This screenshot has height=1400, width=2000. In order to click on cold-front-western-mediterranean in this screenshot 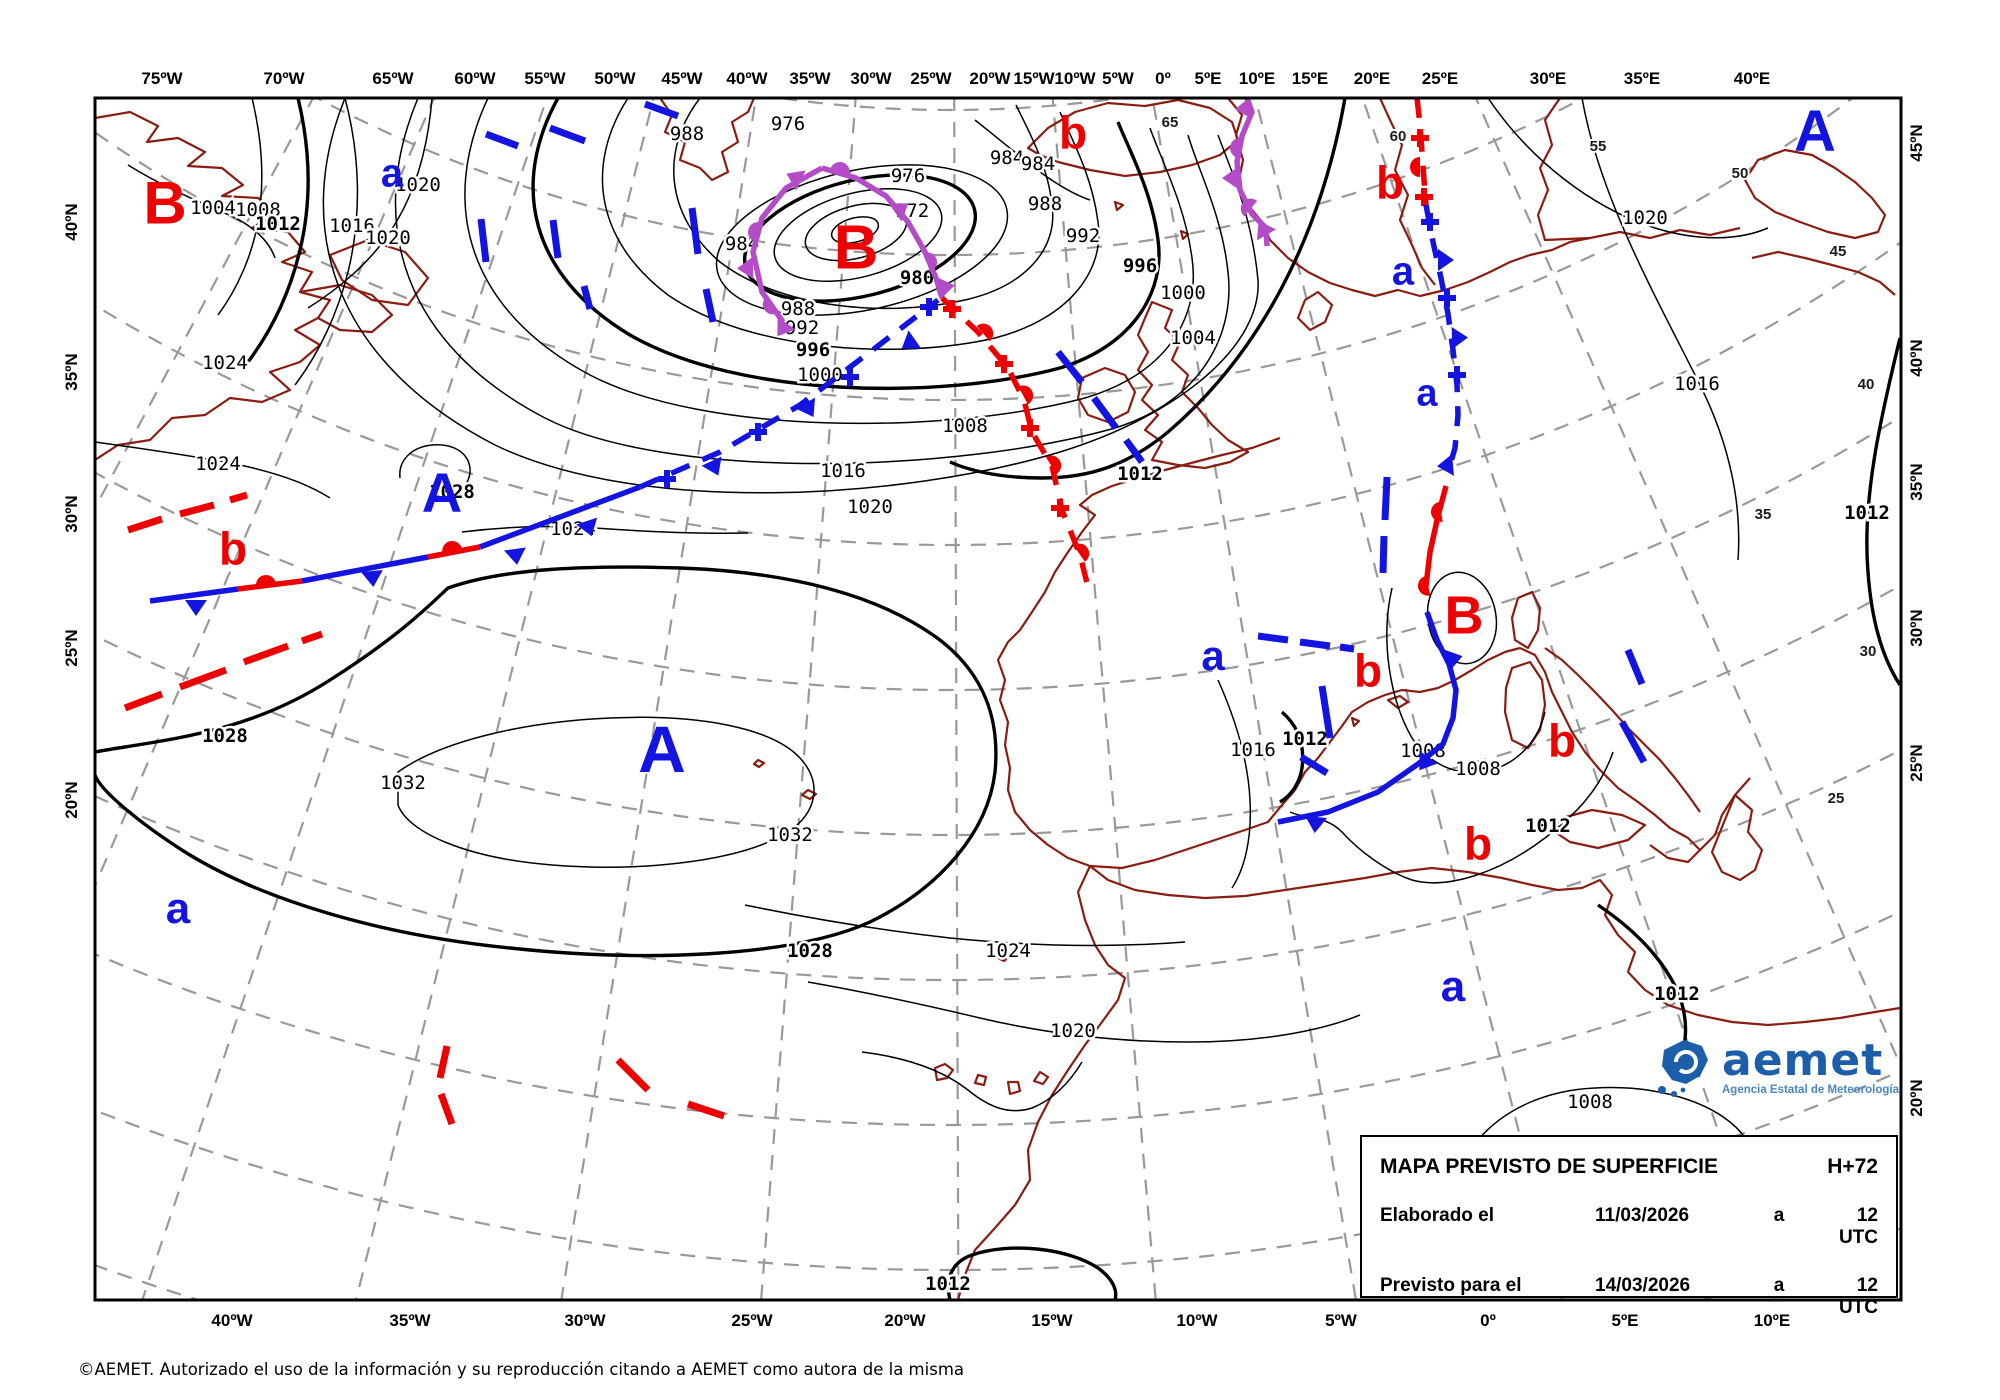, I will do `click(1370, 722)`.